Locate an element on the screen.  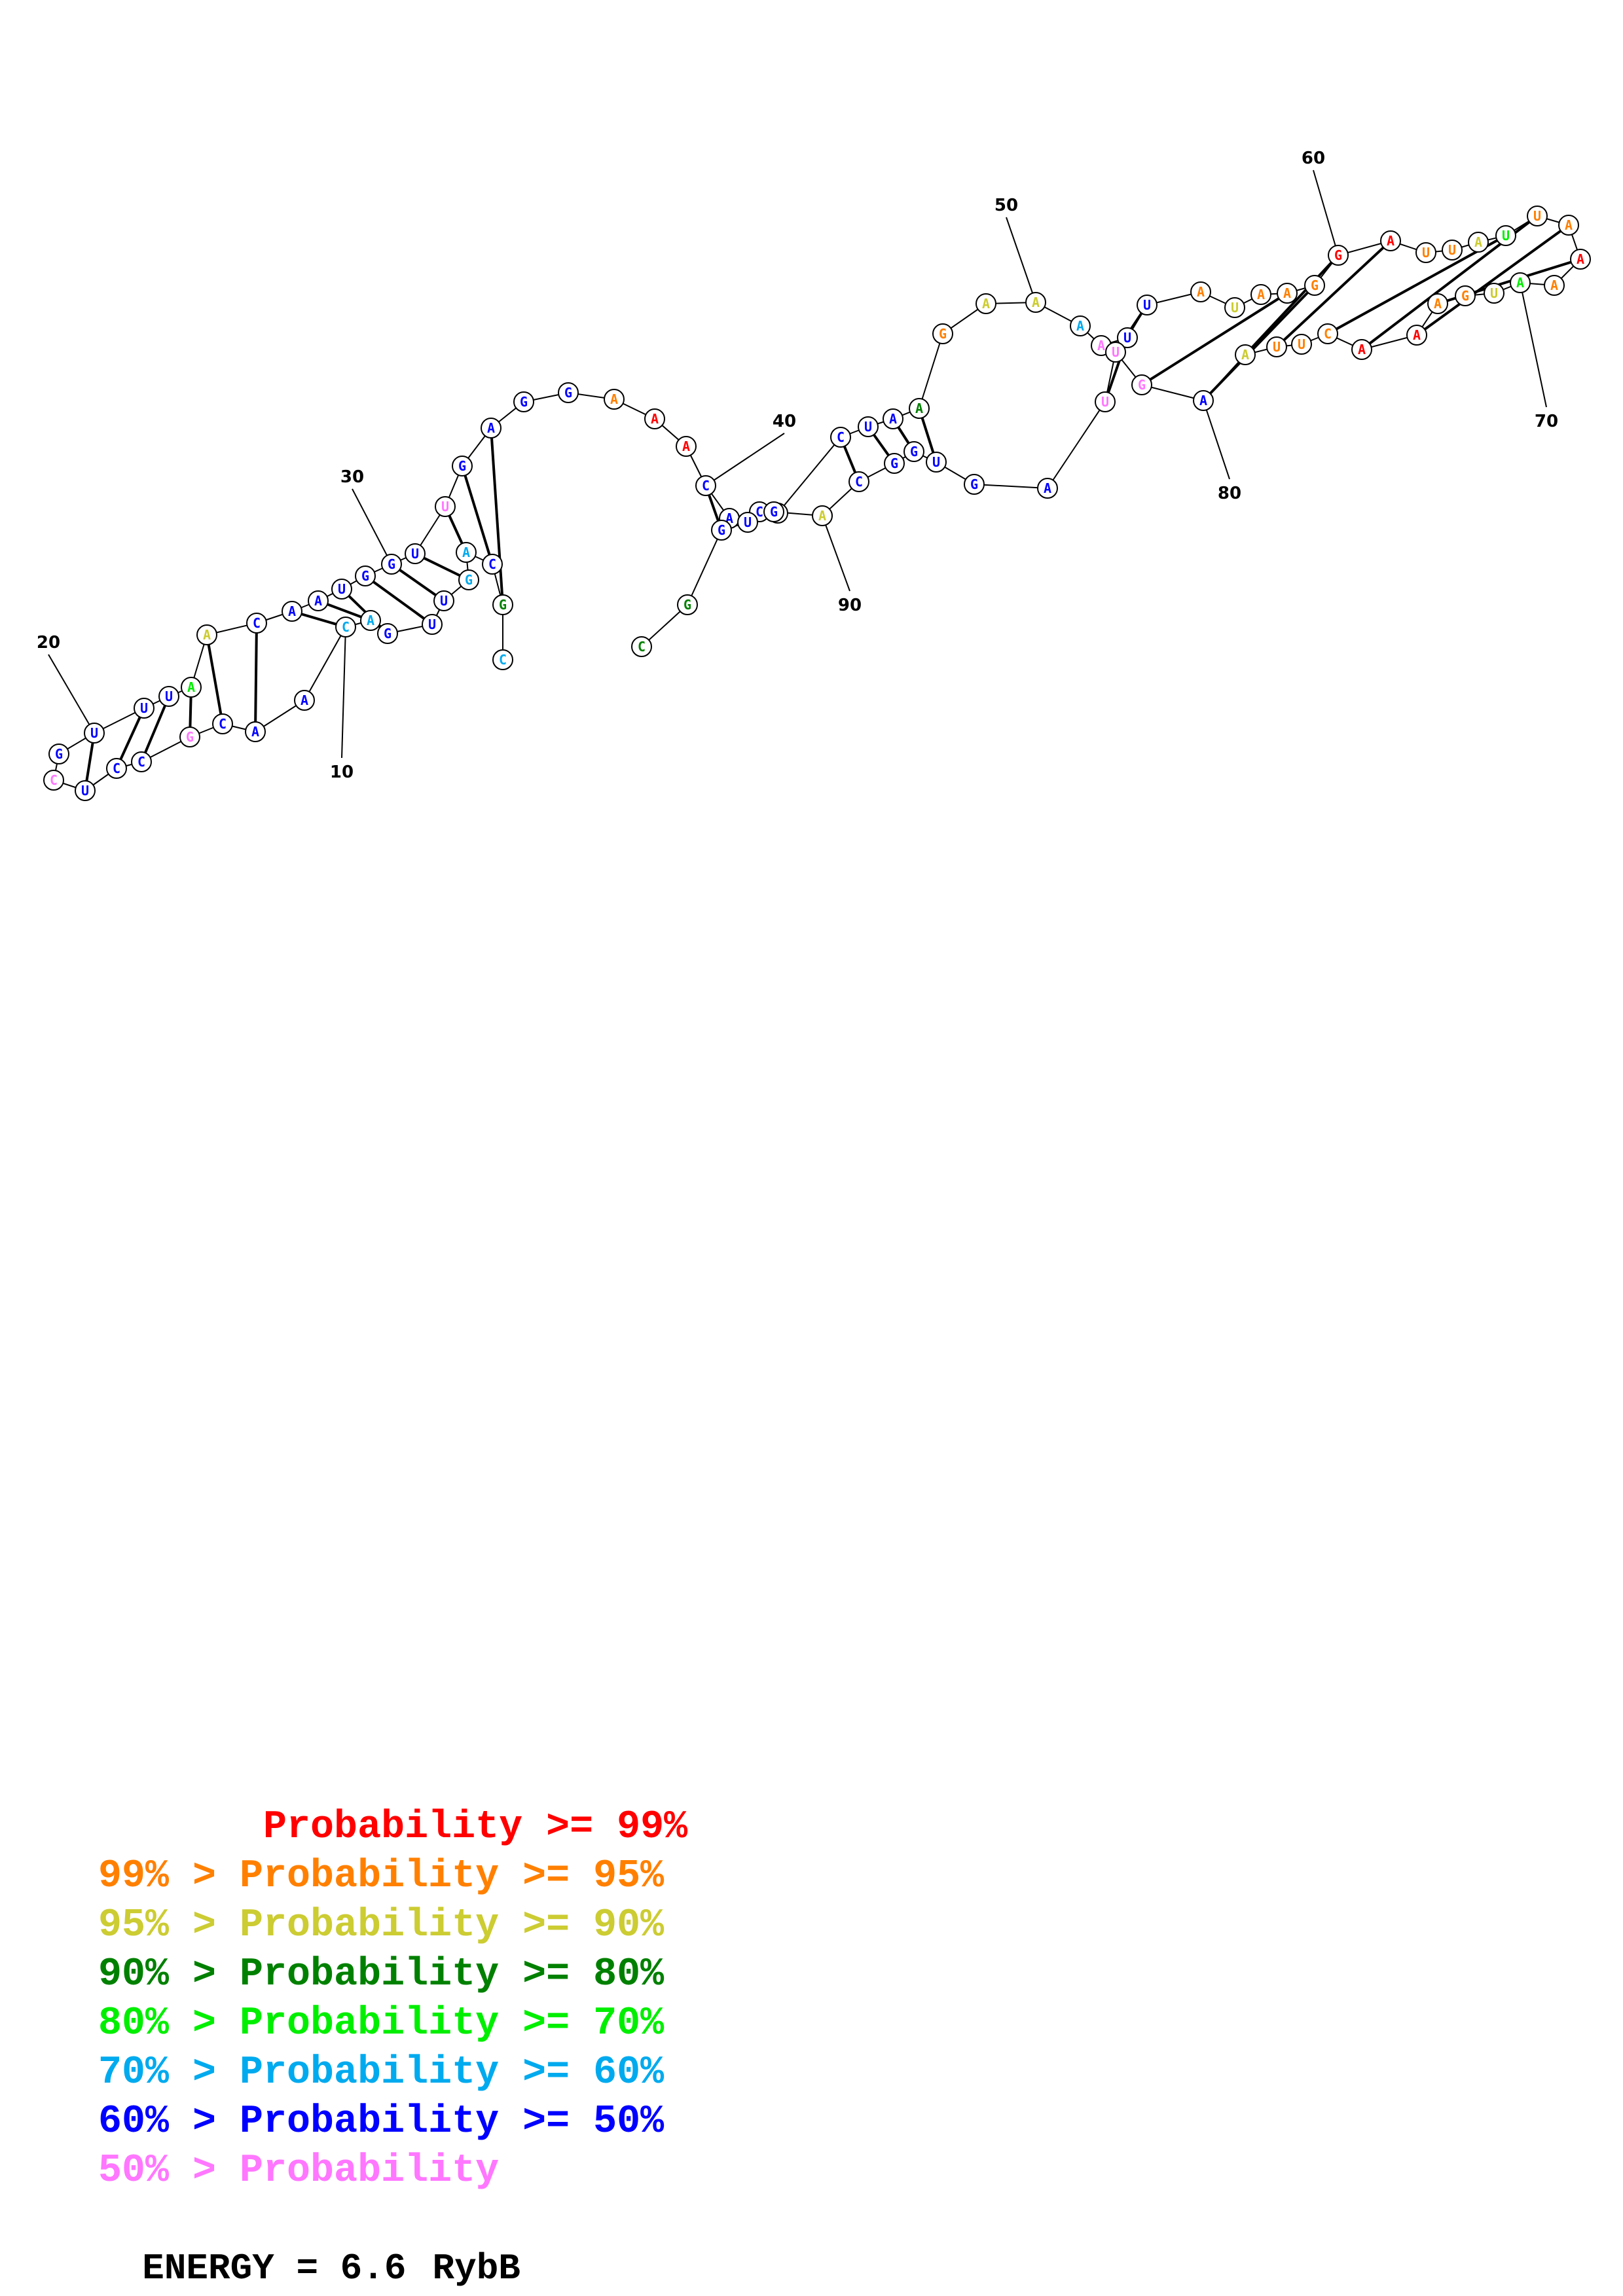
nucleotide-13: C is located at coordinates (222, 723).